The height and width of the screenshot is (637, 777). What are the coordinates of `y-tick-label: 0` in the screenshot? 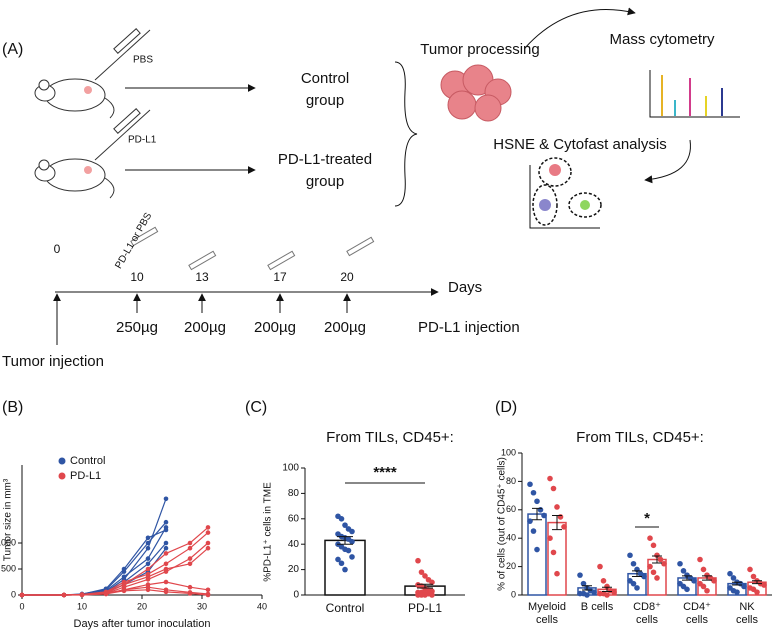 It's located at (513, 594).